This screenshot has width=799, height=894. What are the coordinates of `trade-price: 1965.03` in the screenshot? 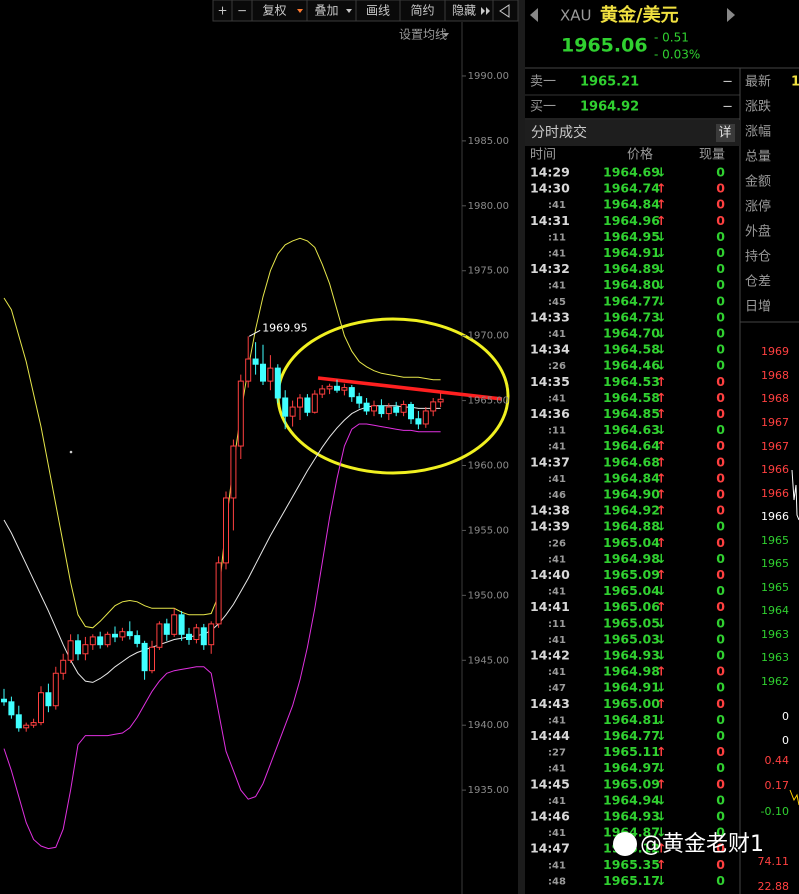 It's located at (631, 638).